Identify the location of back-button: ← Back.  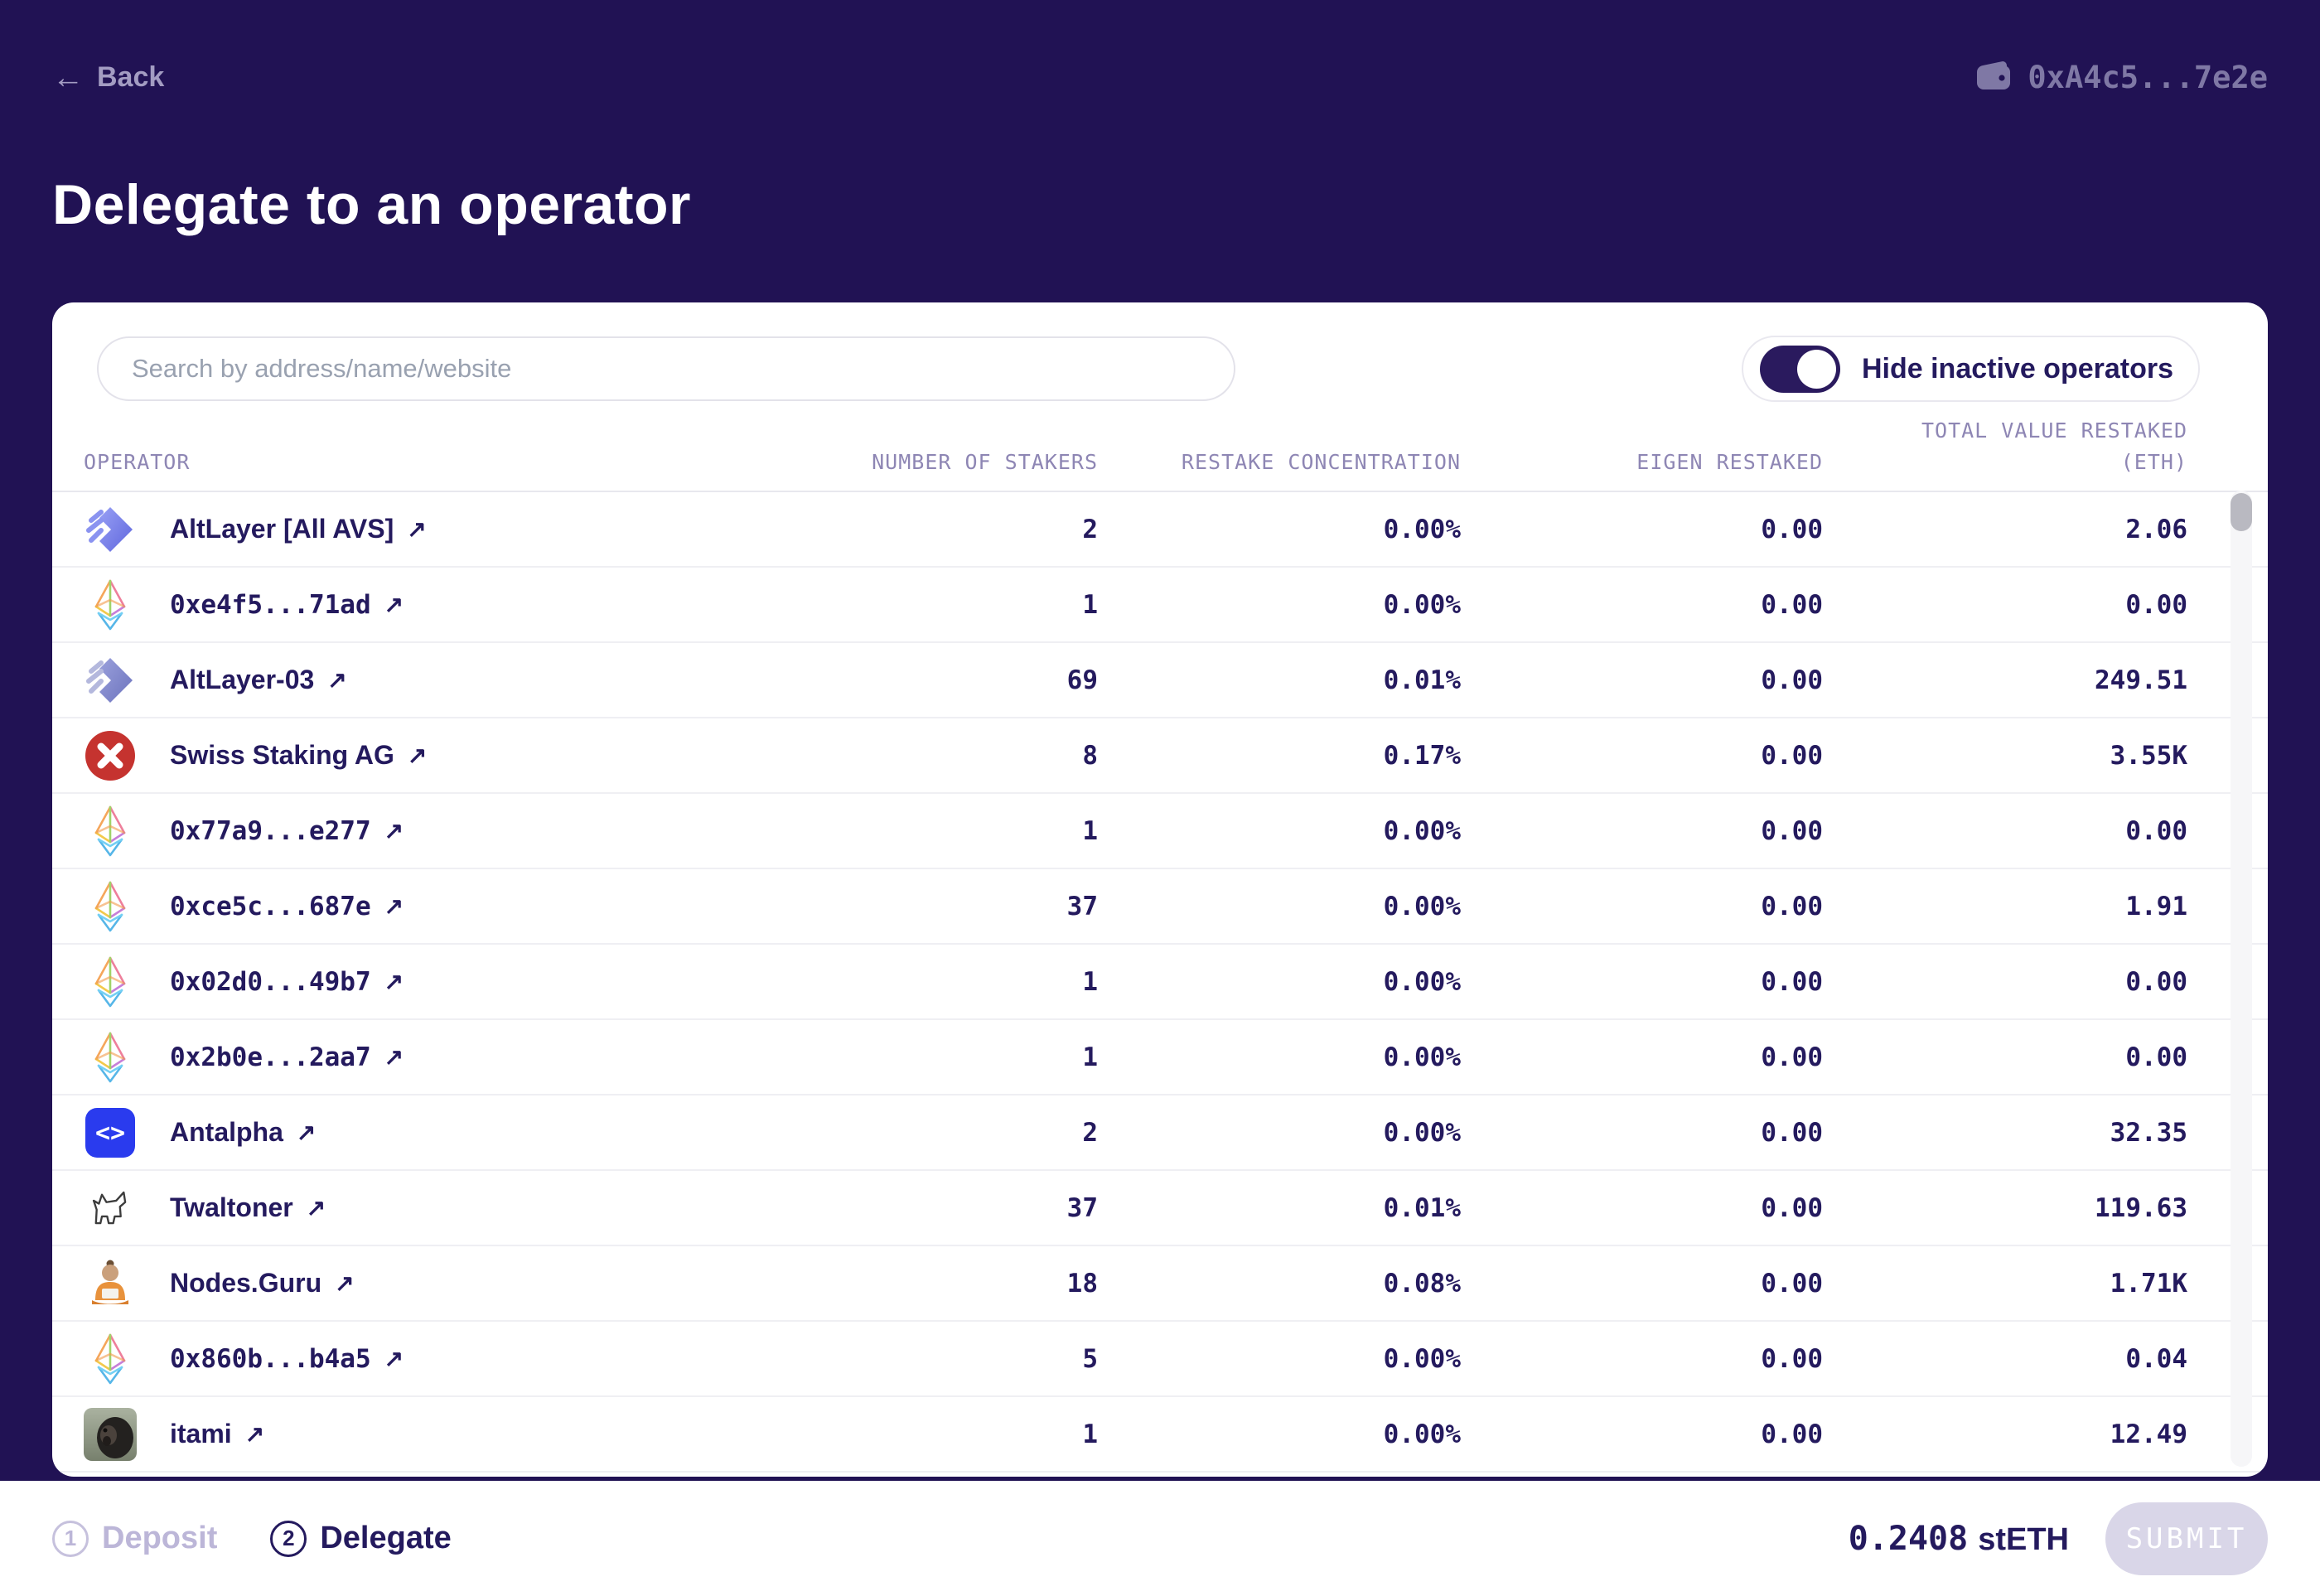
(108, 77).